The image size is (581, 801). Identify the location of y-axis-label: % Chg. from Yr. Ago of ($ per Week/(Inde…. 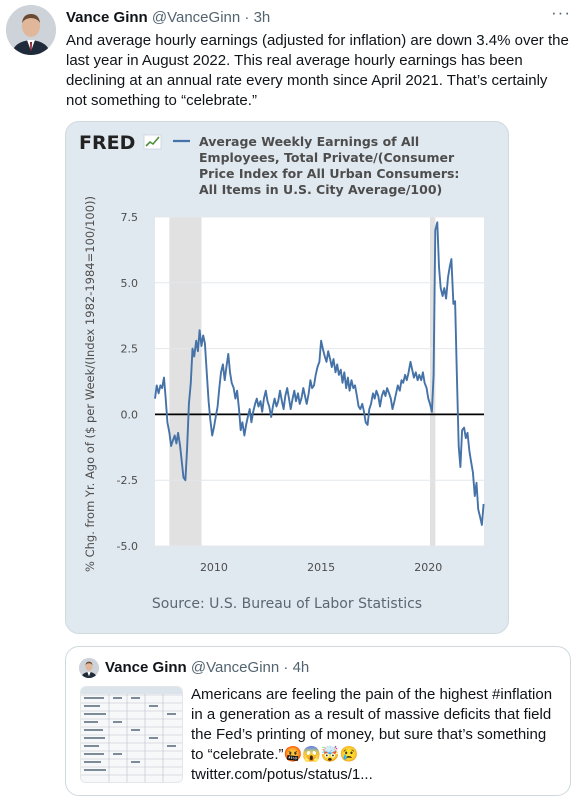
(90, 384).